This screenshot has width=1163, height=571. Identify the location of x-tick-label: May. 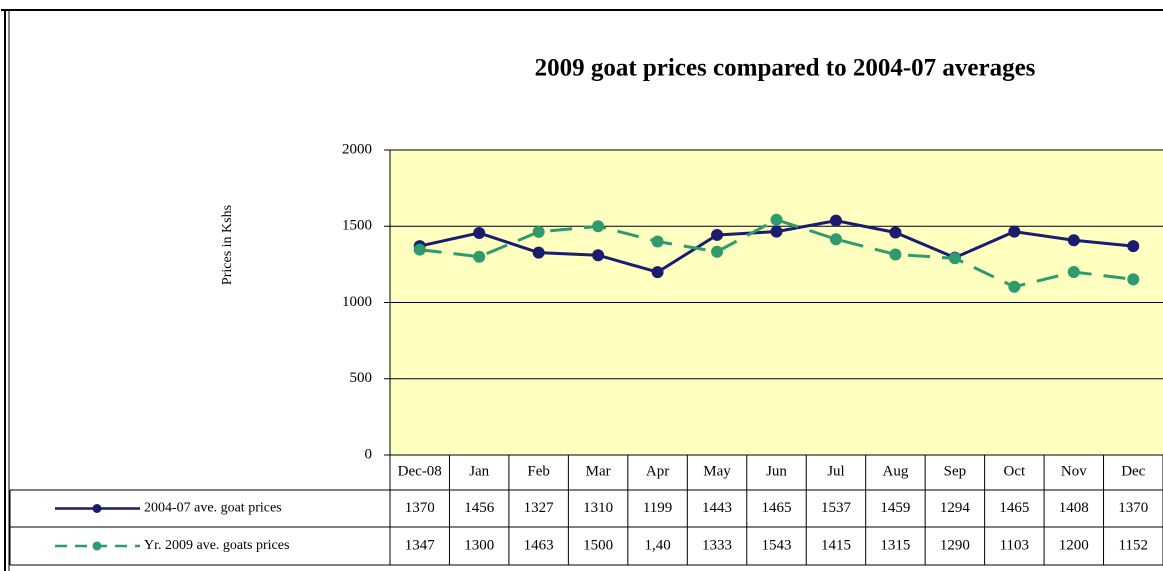
(717, 471).